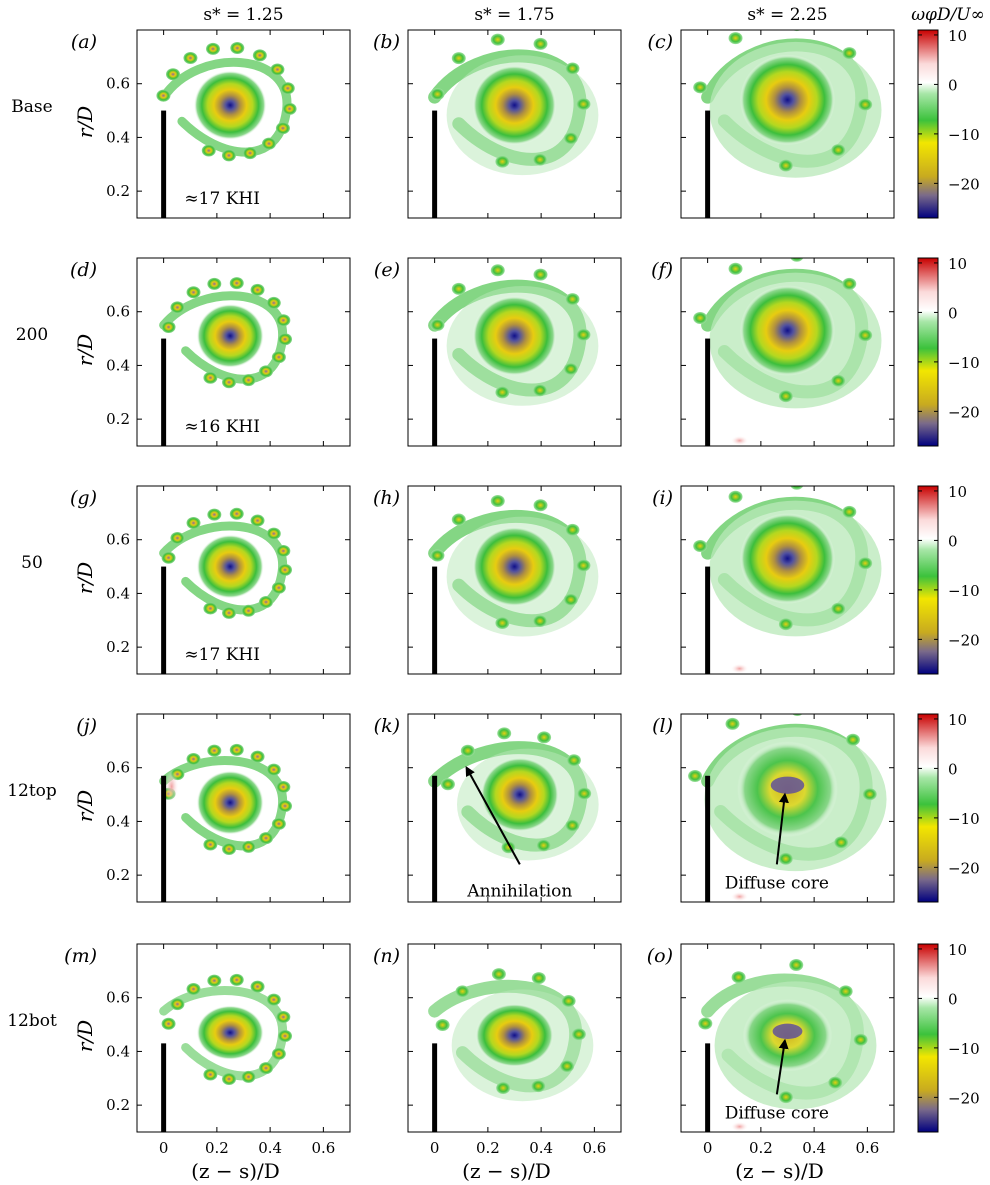  I want to click on x-tick-label: 0, so click(708, 1148).